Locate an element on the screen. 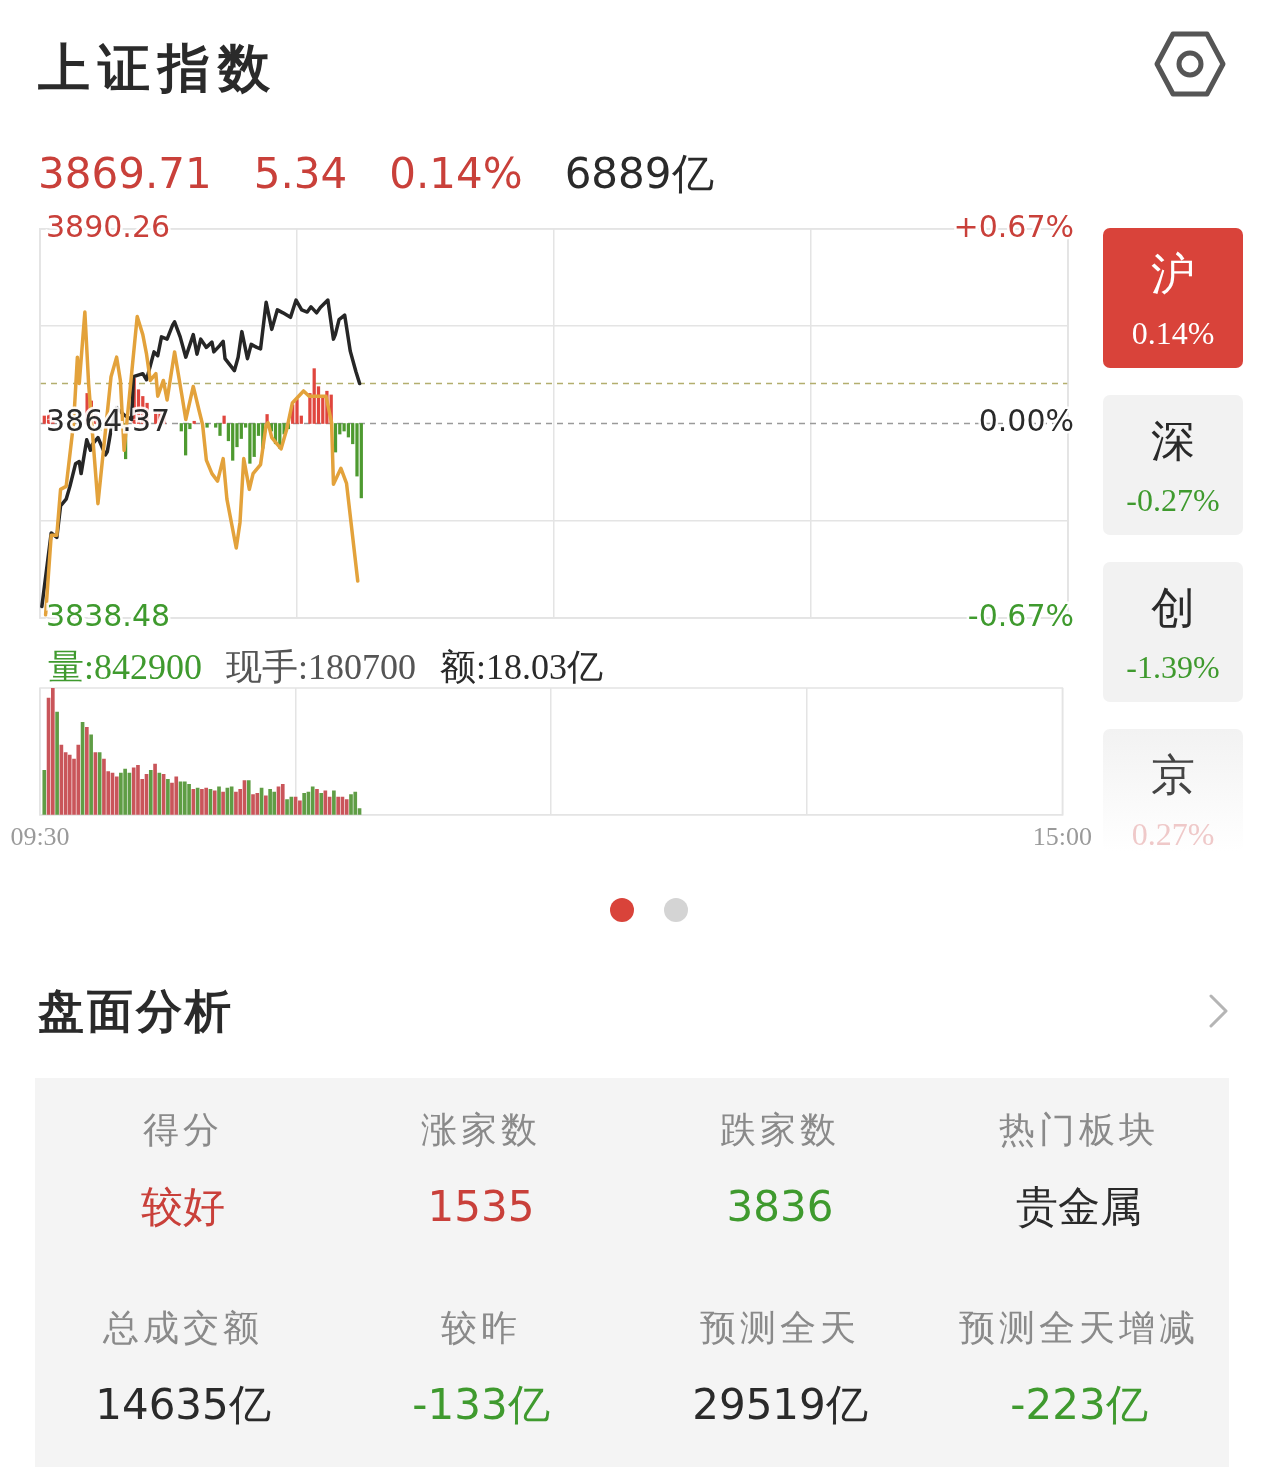 The image size is (1264, 1467). x-tick-label: 15:00 is located at coordinates (1062, 837).